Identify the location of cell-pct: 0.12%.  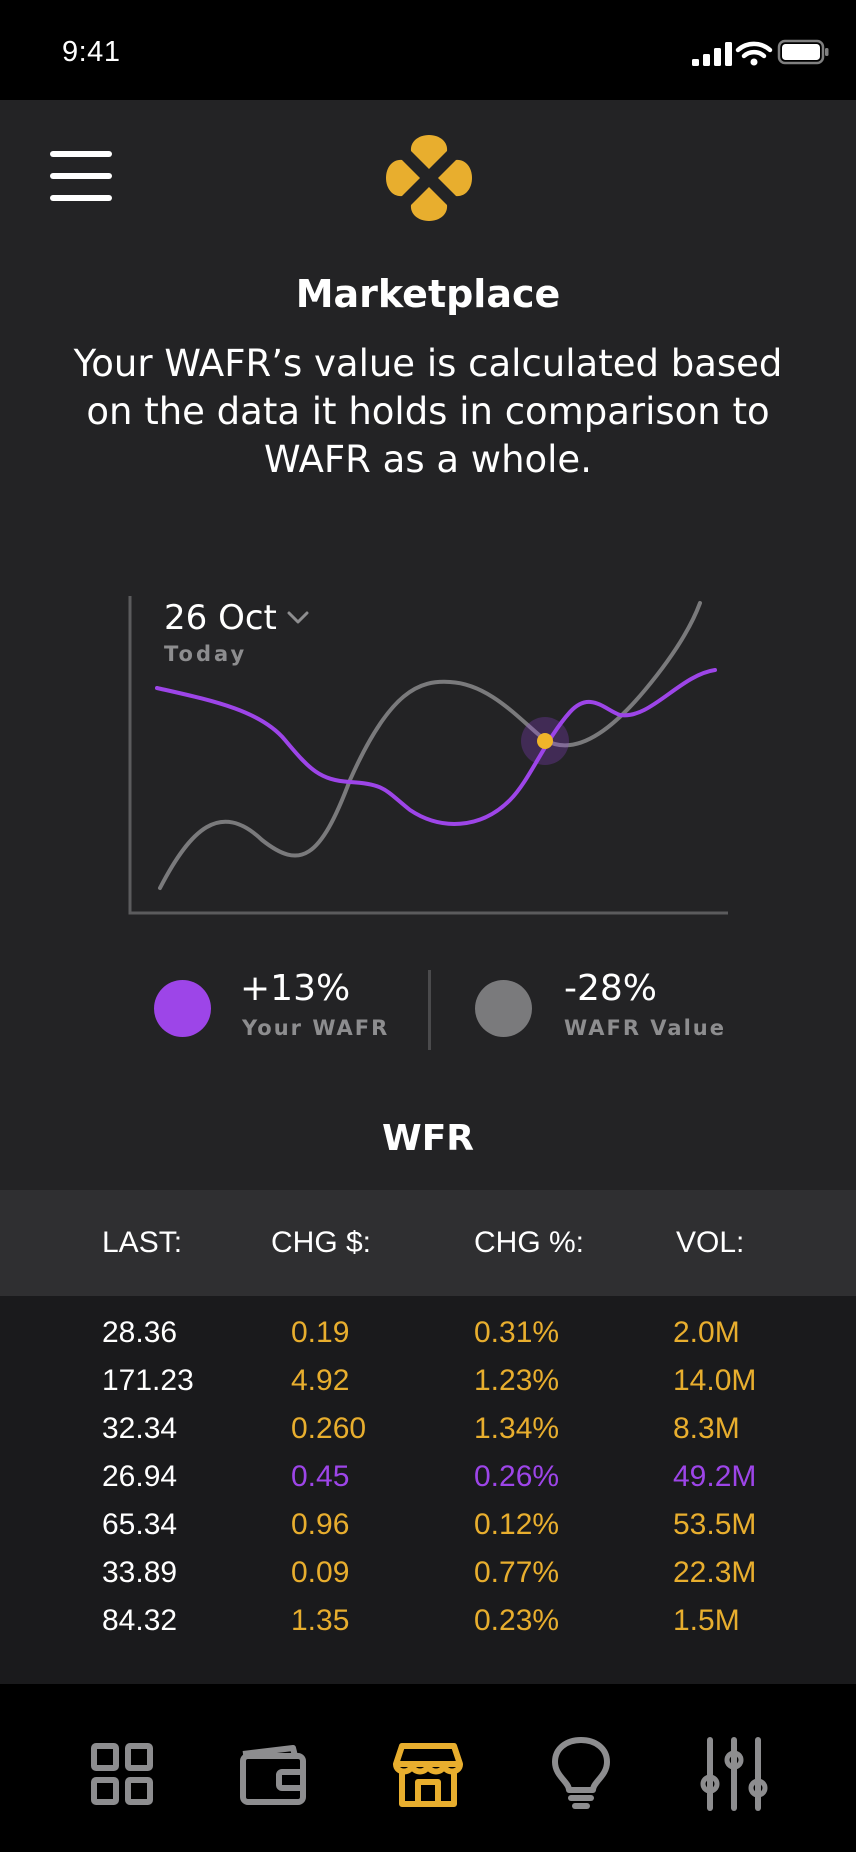
(517, 1524).